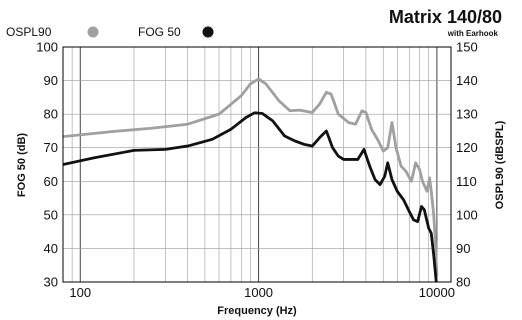 The width and height of the screenshot is (522, 320). What do you see at coordinates (467, 147) in the screenshot?
I see `y-right-tick-label: 120` at bounding box center [467, 147].